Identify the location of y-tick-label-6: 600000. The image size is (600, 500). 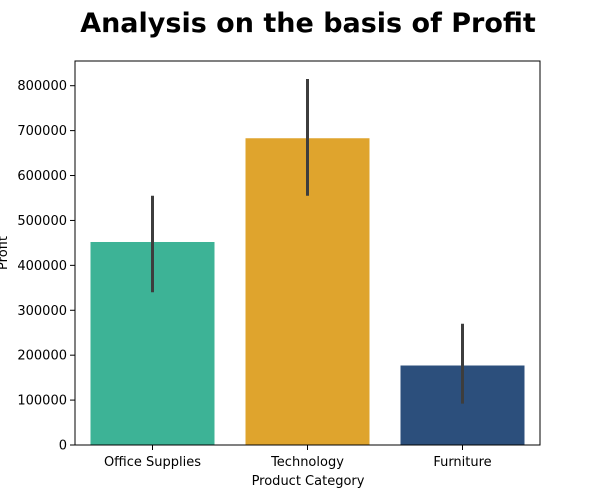
(42, 176).